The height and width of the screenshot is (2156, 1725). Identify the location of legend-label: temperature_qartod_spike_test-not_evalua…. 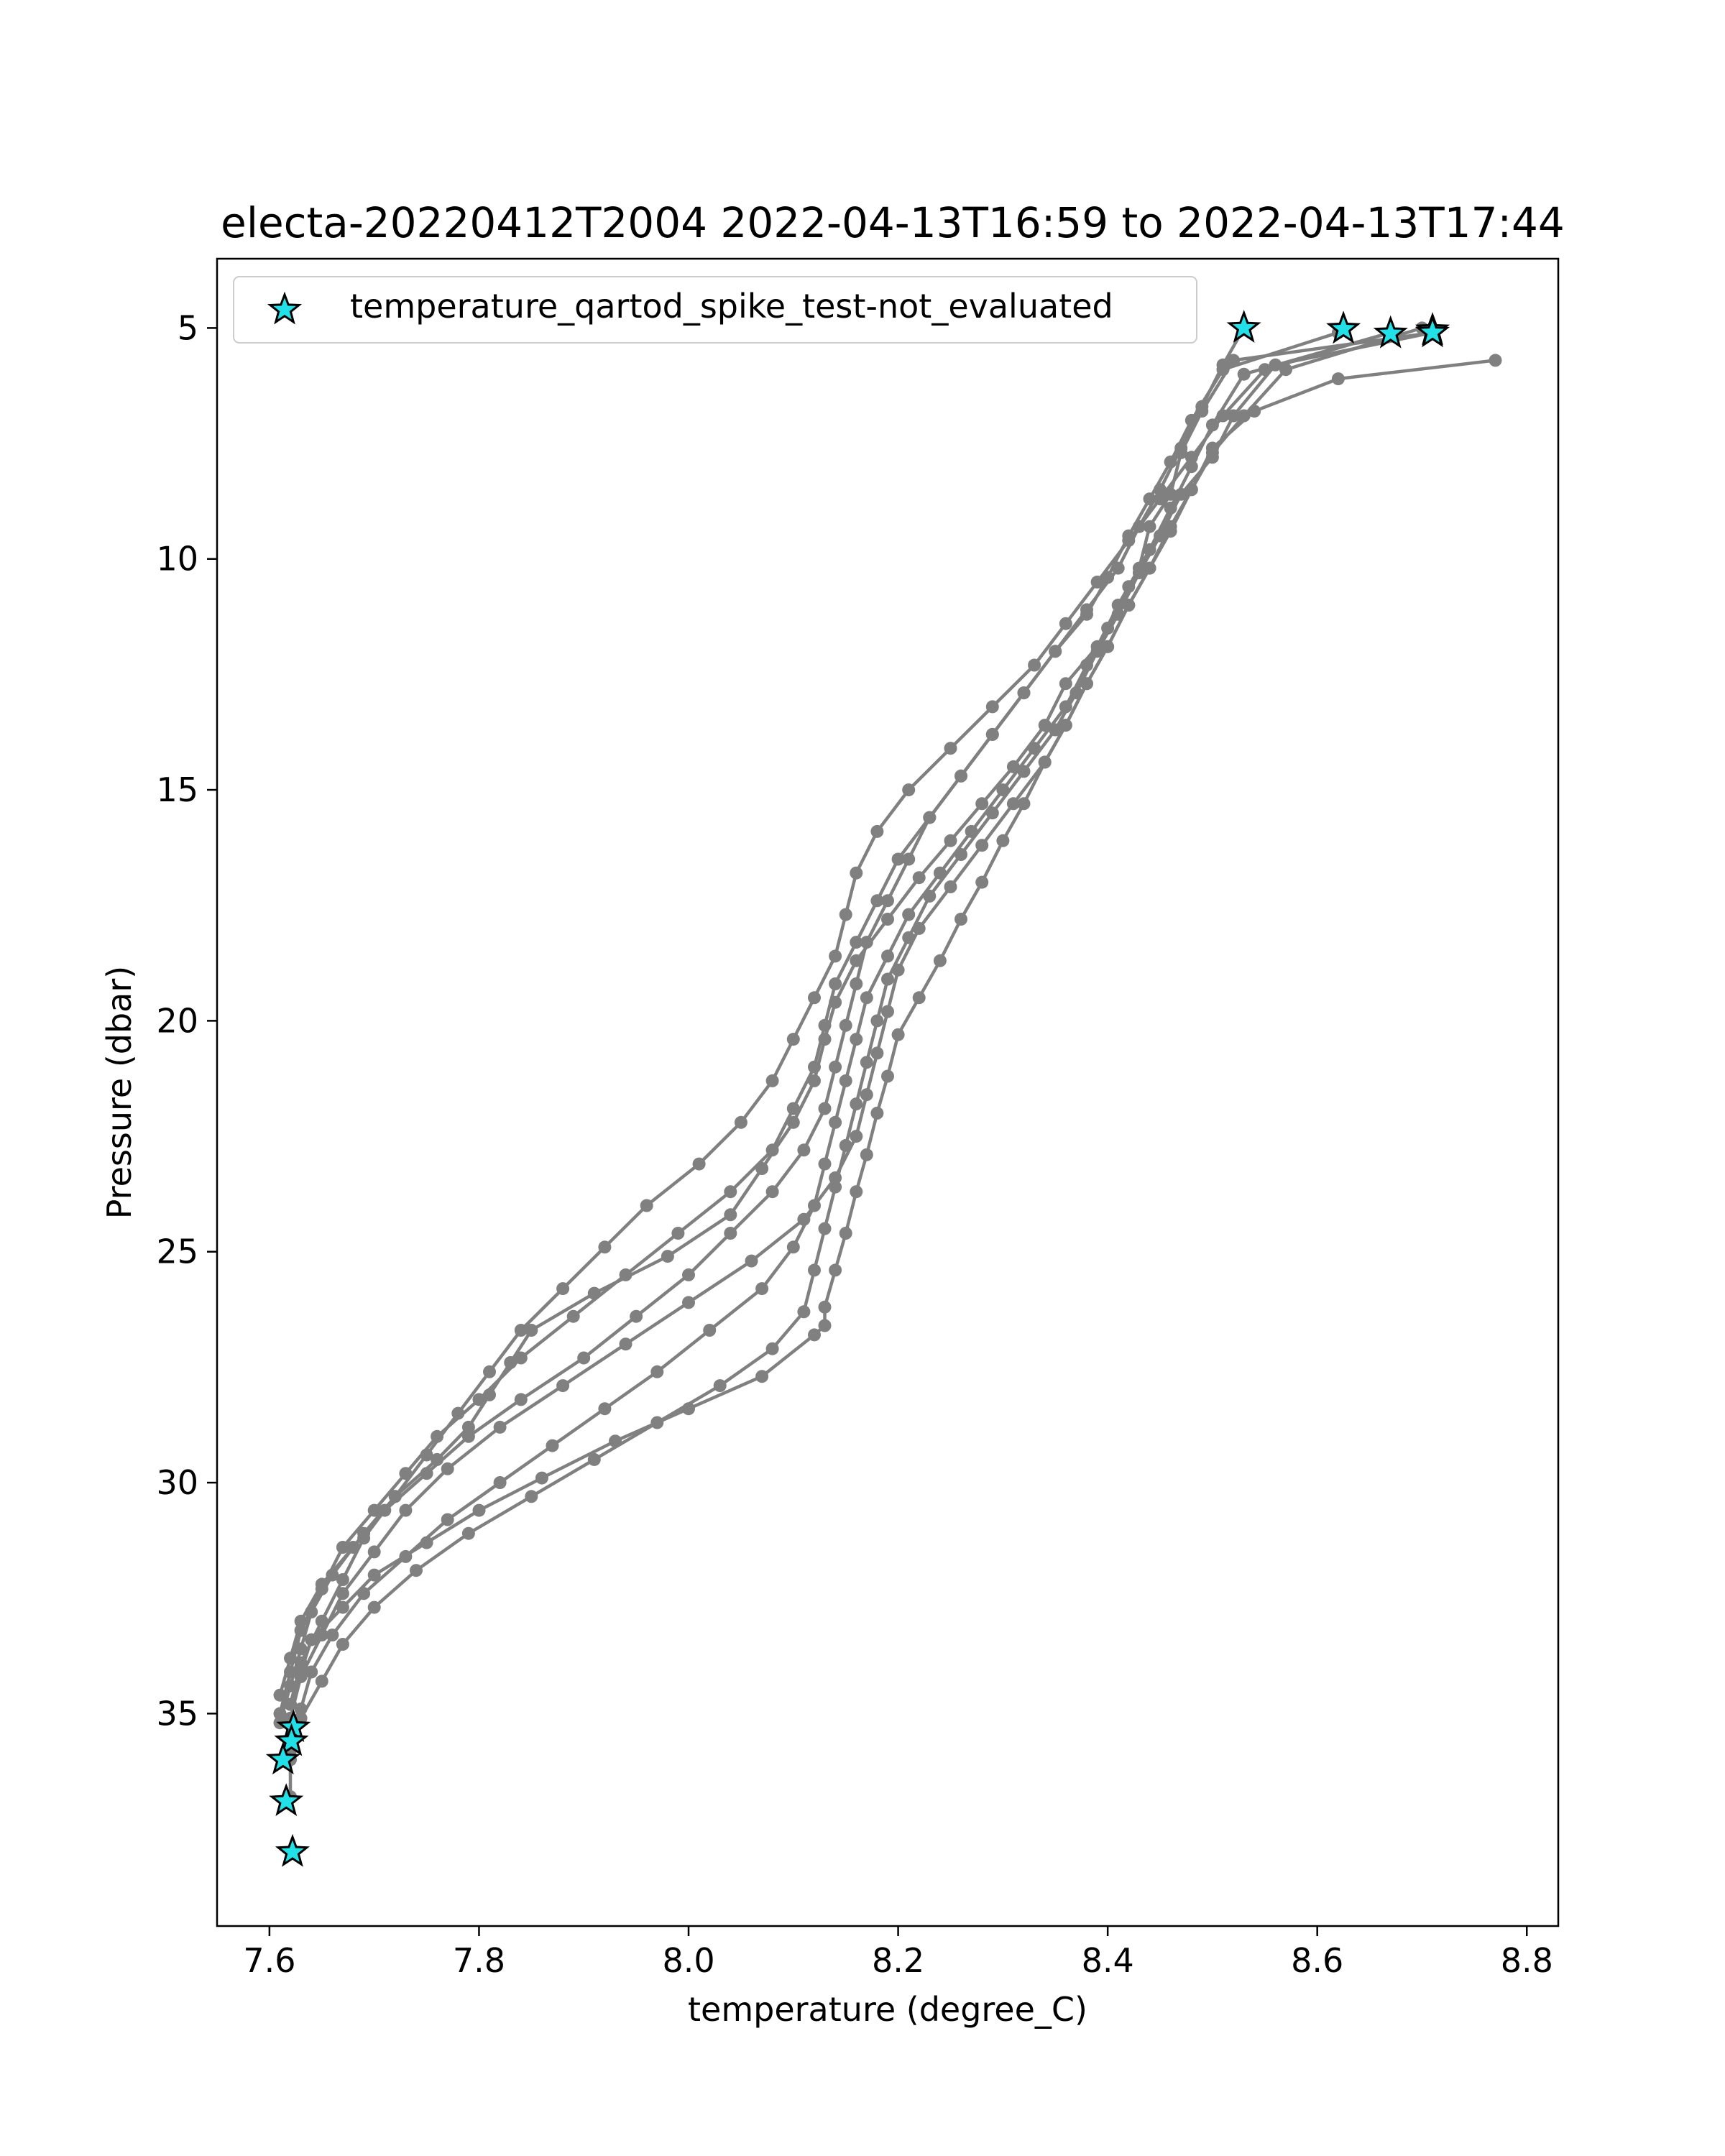
(731, 306).